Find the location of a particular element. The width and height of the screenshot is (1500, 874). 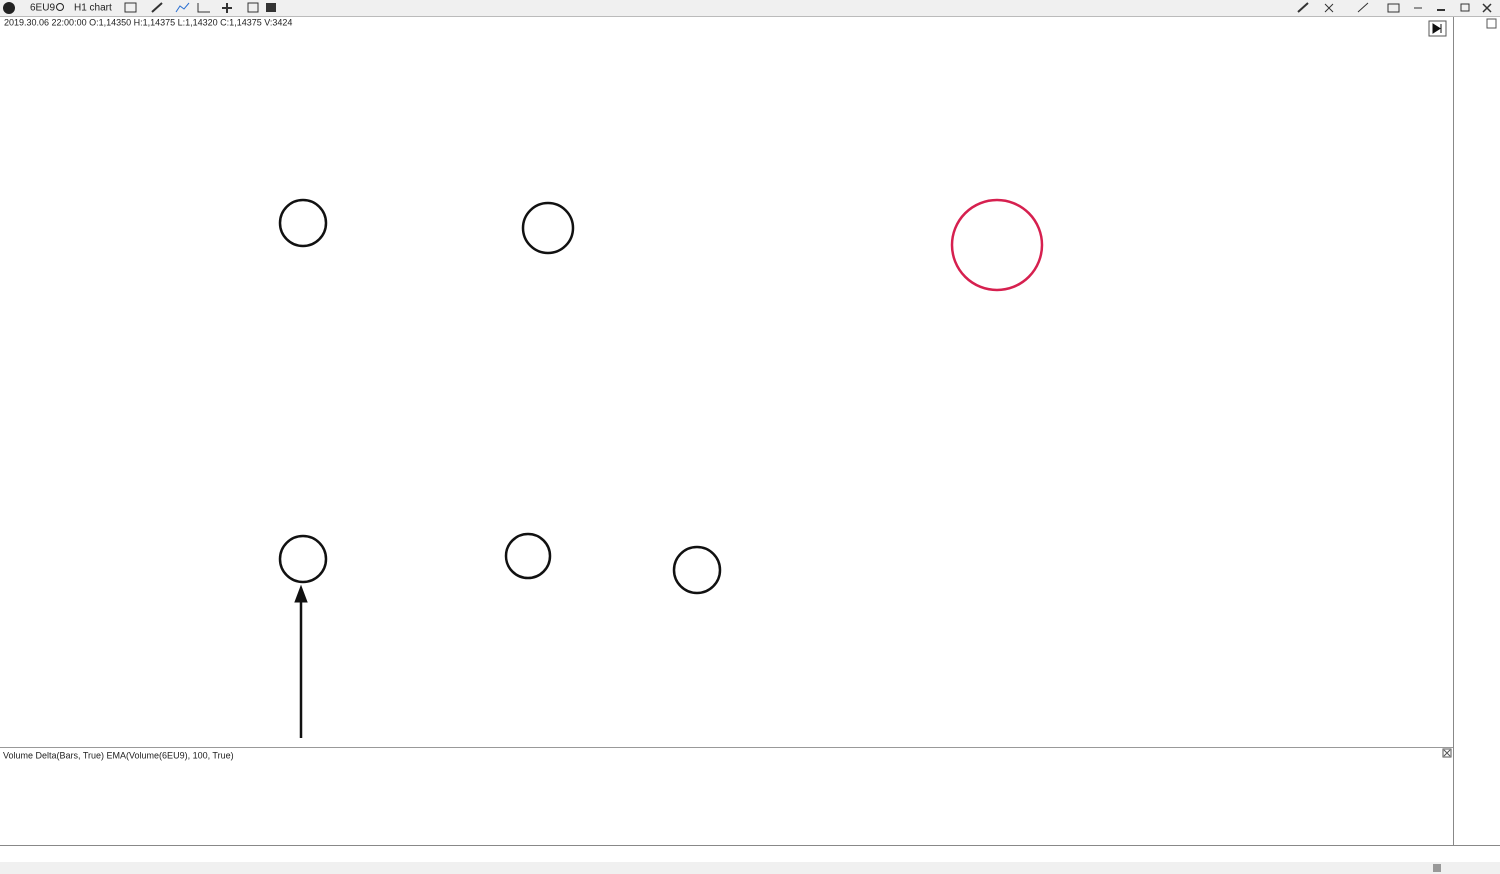

camera-icon is located at coordinates (1393, 8).